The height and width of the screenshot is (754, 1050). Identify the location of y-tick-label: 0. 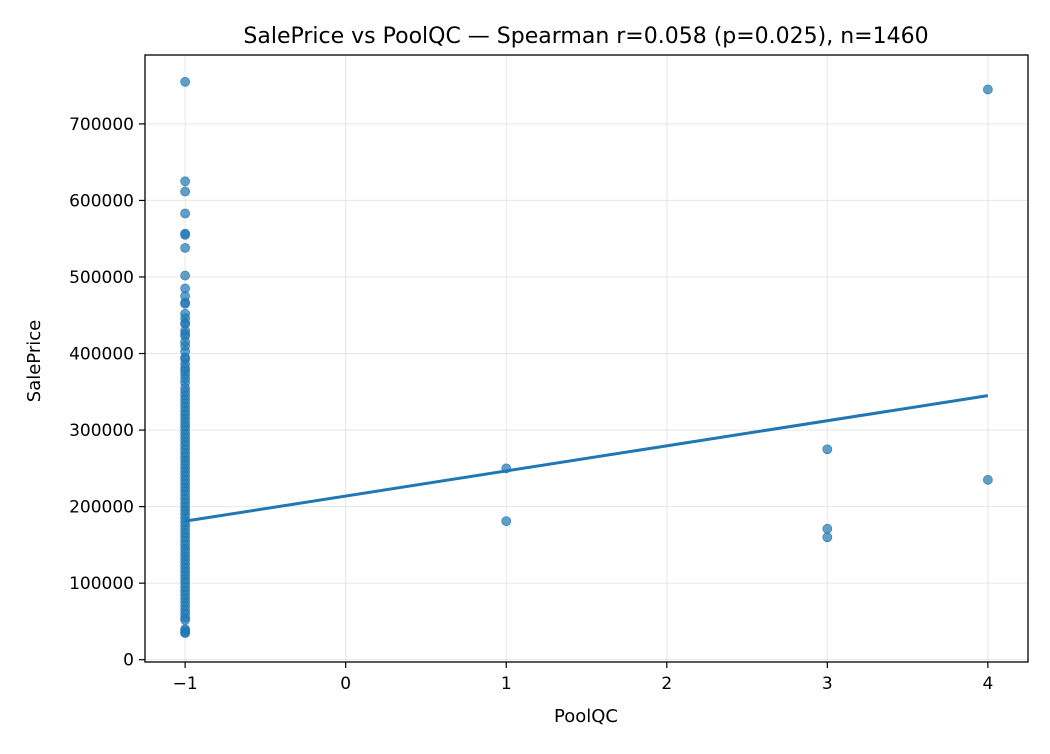
(128, 661).